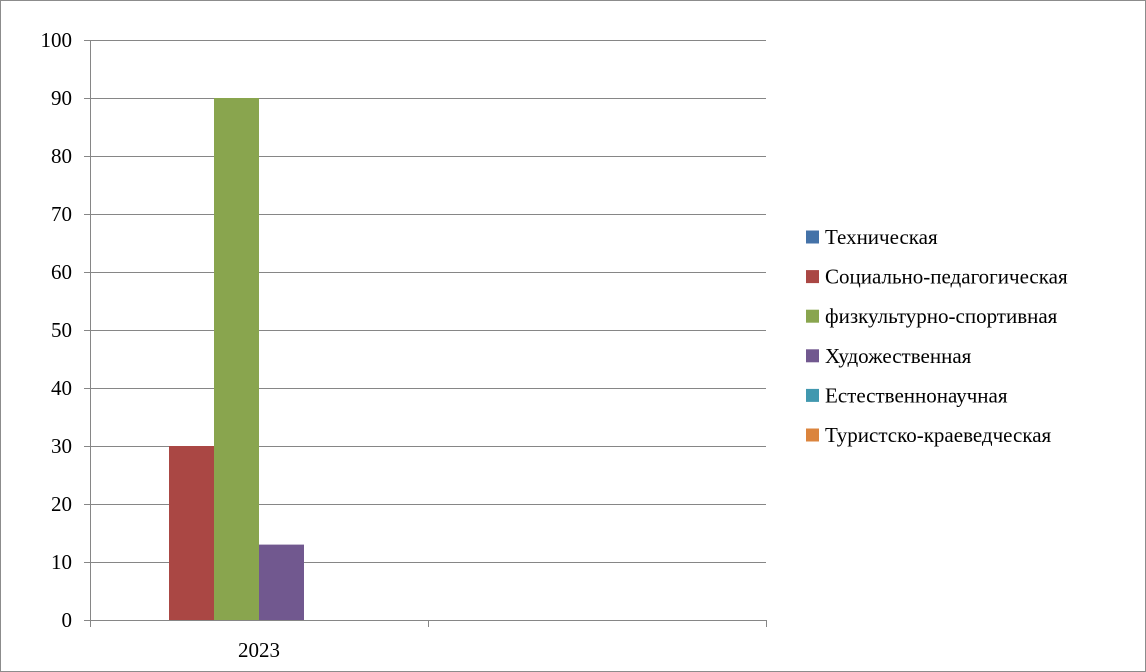  I want to click on bars, so click(236, 359).